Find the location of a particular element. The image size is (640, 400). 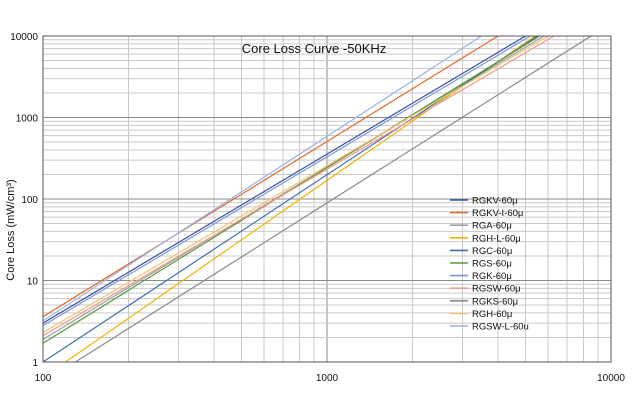

y-axis-label: Core Loss (mW/cm³) is located at coordinates (11, 229).